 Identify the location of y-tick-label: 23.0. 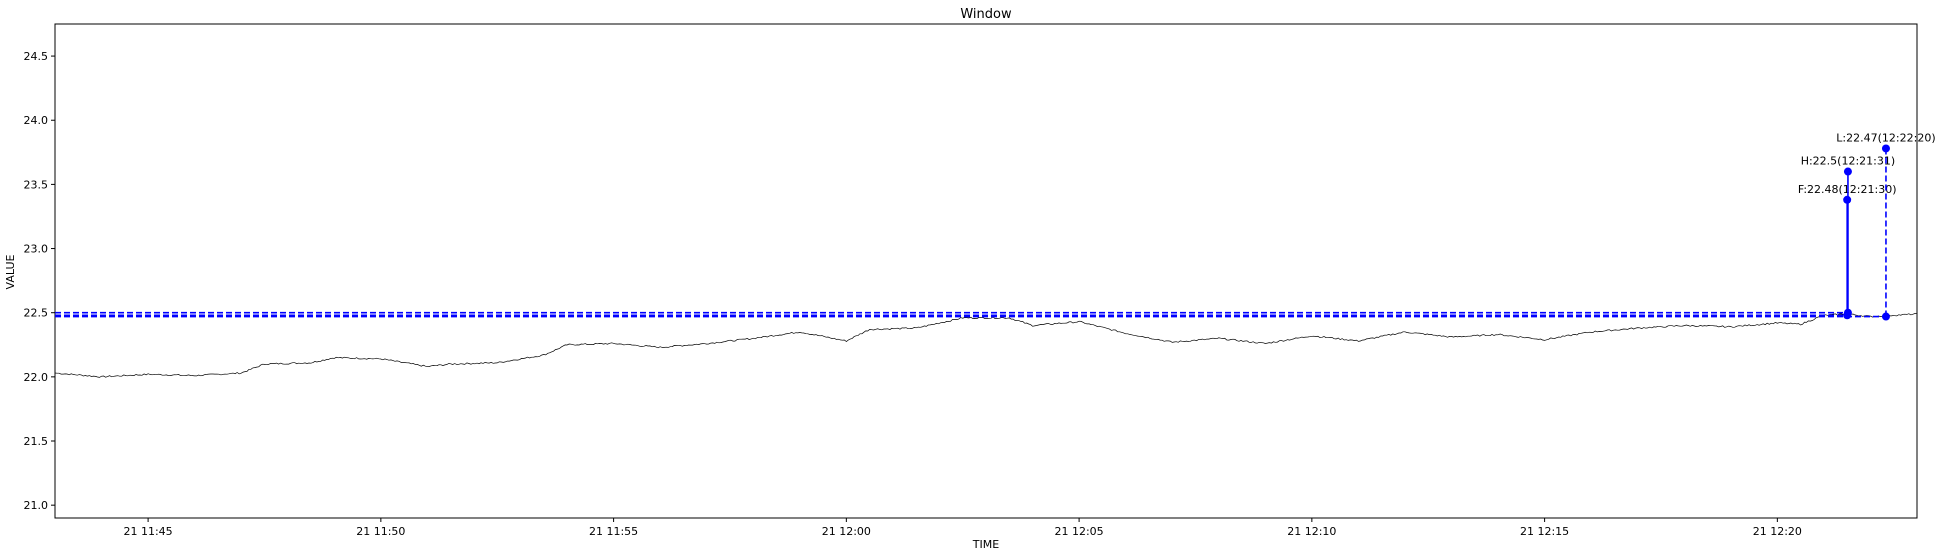
(36, 249).